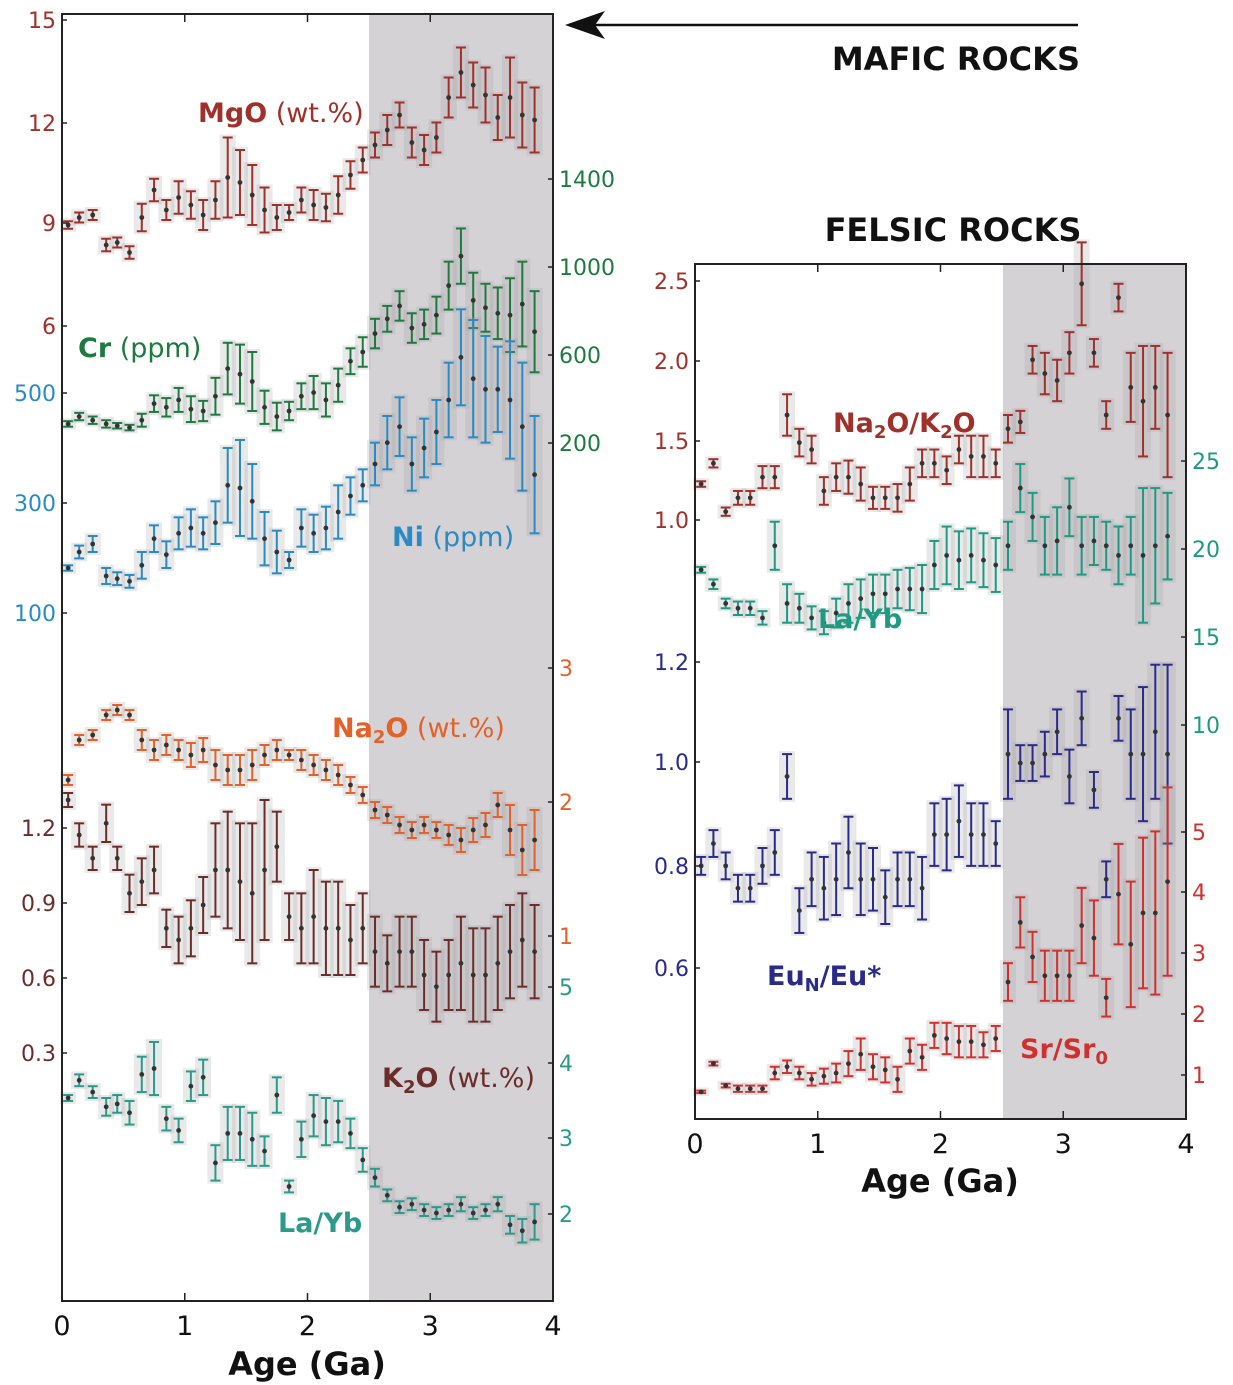 Image resolution: width=1233 pixels, height=1385 pixels. Describe the element at coordinates (453, 537) in the screenshot. I see `ni-label: Ni (ppm)` at that location.